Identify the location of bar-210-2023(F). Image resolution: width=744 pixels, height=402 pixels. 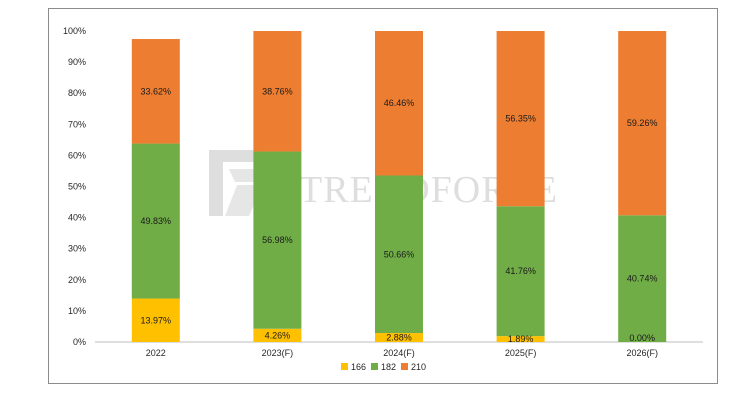
(277, 91).